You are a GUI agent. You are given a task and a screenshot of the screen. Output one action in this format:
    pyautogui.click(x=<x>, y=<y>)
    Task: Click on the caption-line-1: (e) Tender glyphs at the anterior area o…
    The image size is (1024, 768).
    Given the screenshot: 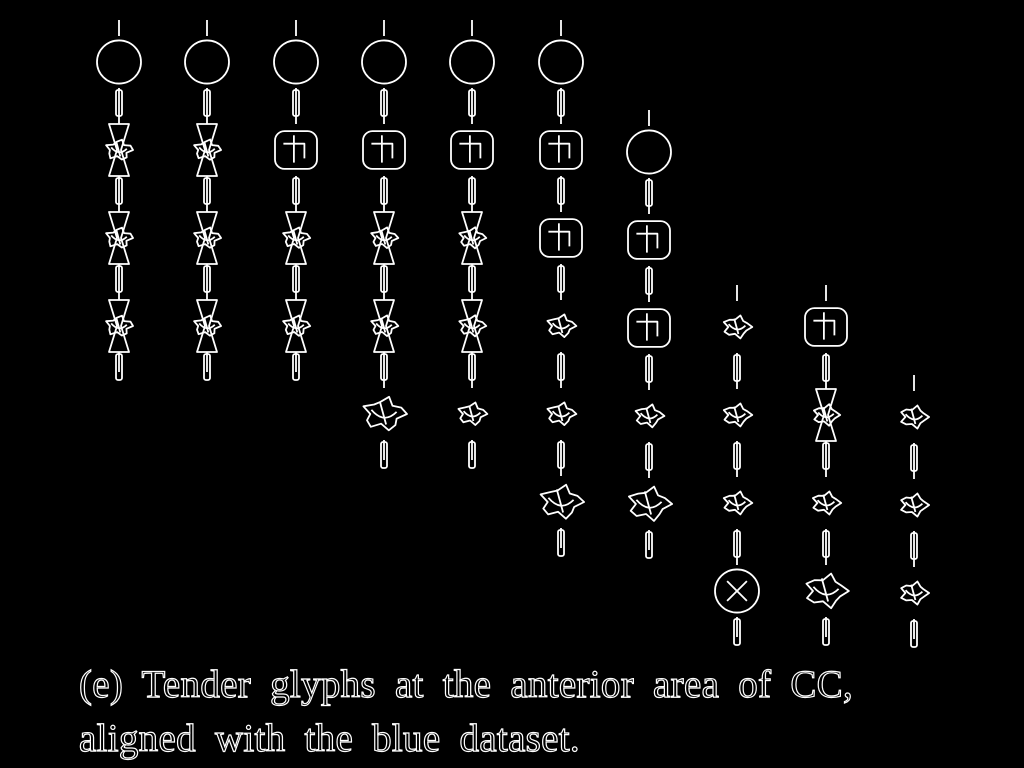 What is the action you would take?
    pyautogui.click(x=466, y=684)
    